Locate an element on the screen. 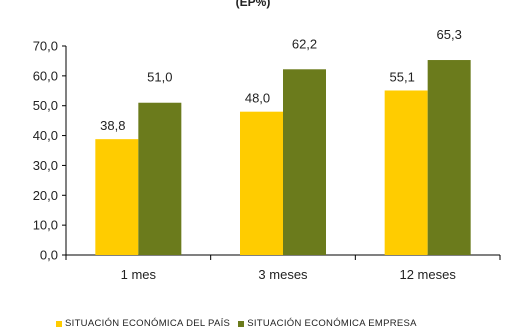 Image resolution: width=507 pixels, height=331 pixels. data-label: 55,1 is located at coordinates (402, 76).